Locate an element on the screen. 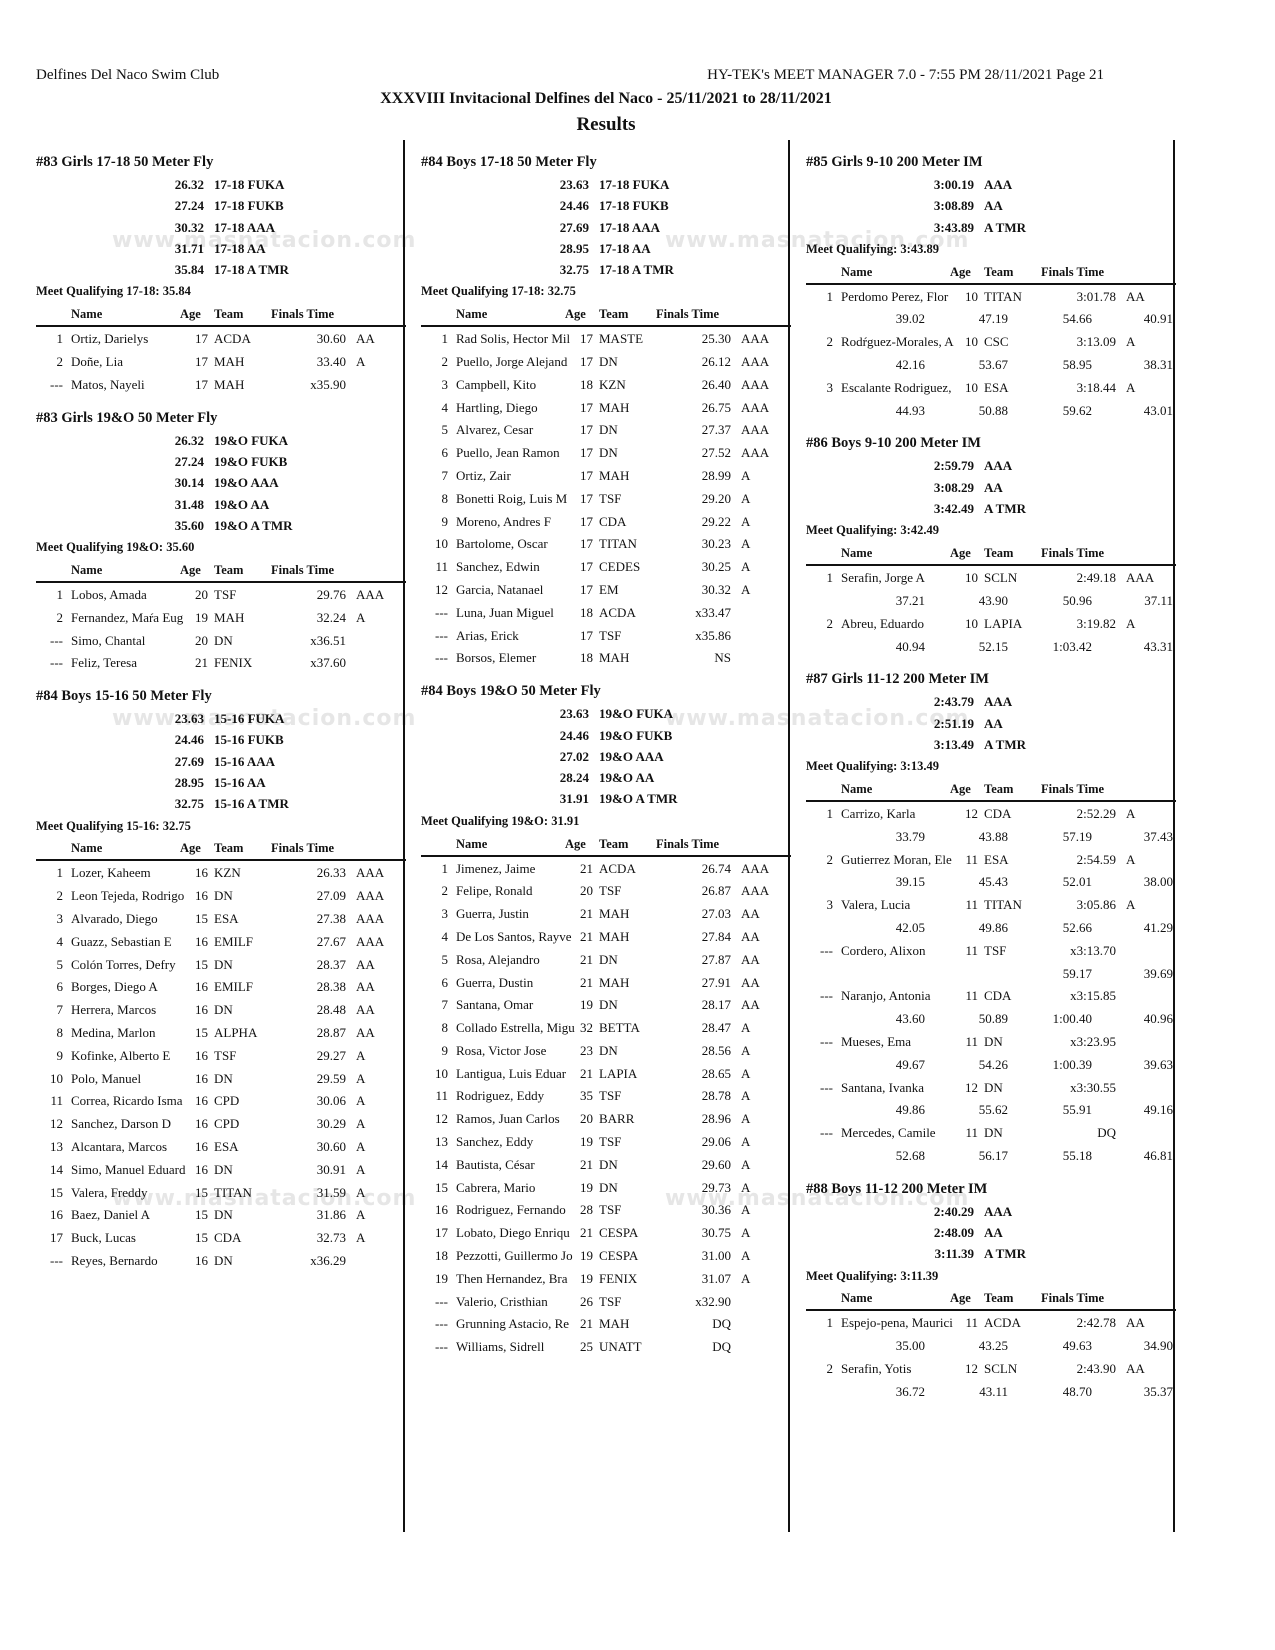 This screenshot has width=1275, height=1650. event-title: #84 Boys 15-16 50 Meter Fly is located at coordinates (124, 696).